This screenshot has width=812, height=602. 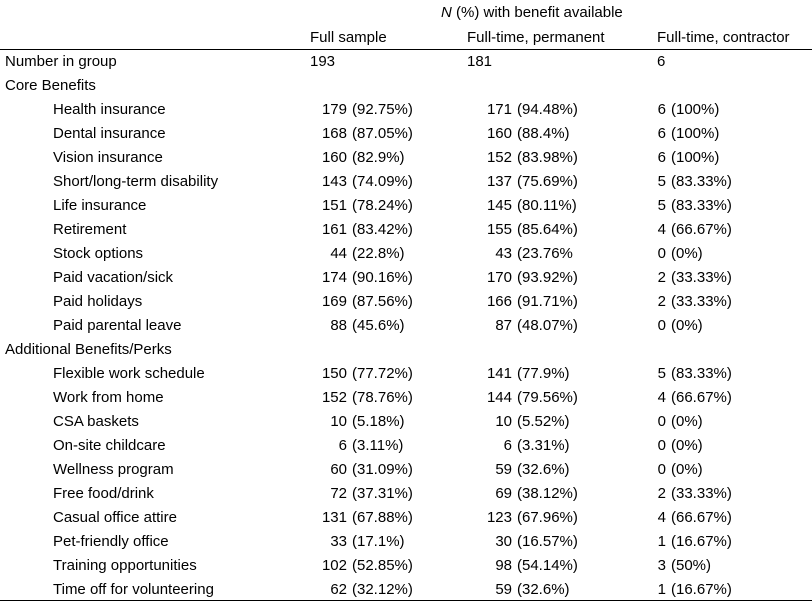 I want to click on value-cell-full: 169 (87.56%), so click(x=361, y=302).